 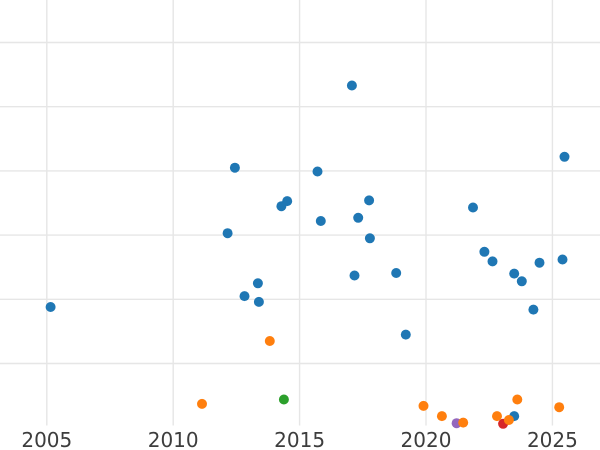 What do you see at coordinates (46, 439) in the screenshot?
I see `x-tick-label: 2005` at bounding box center [46, 439].